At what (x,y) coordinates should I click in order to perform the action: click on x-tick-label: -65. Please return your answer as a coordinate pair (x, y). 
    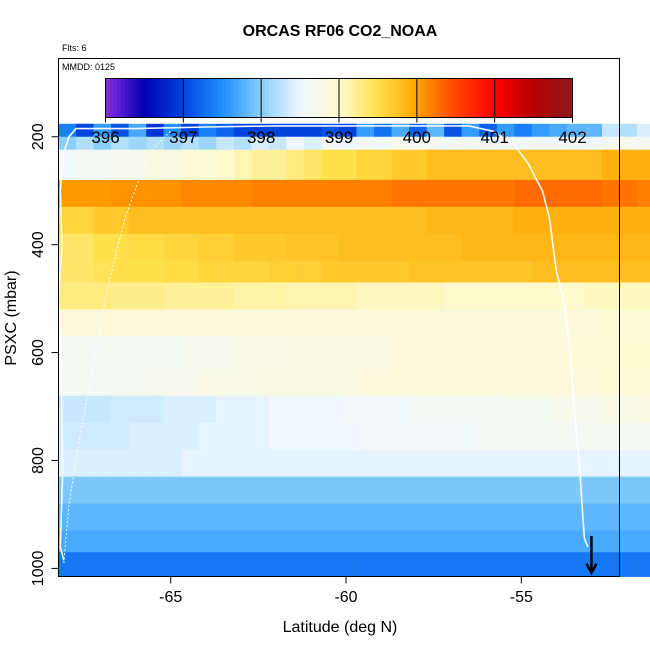
    Looking at the image, I should click on (170, 597).